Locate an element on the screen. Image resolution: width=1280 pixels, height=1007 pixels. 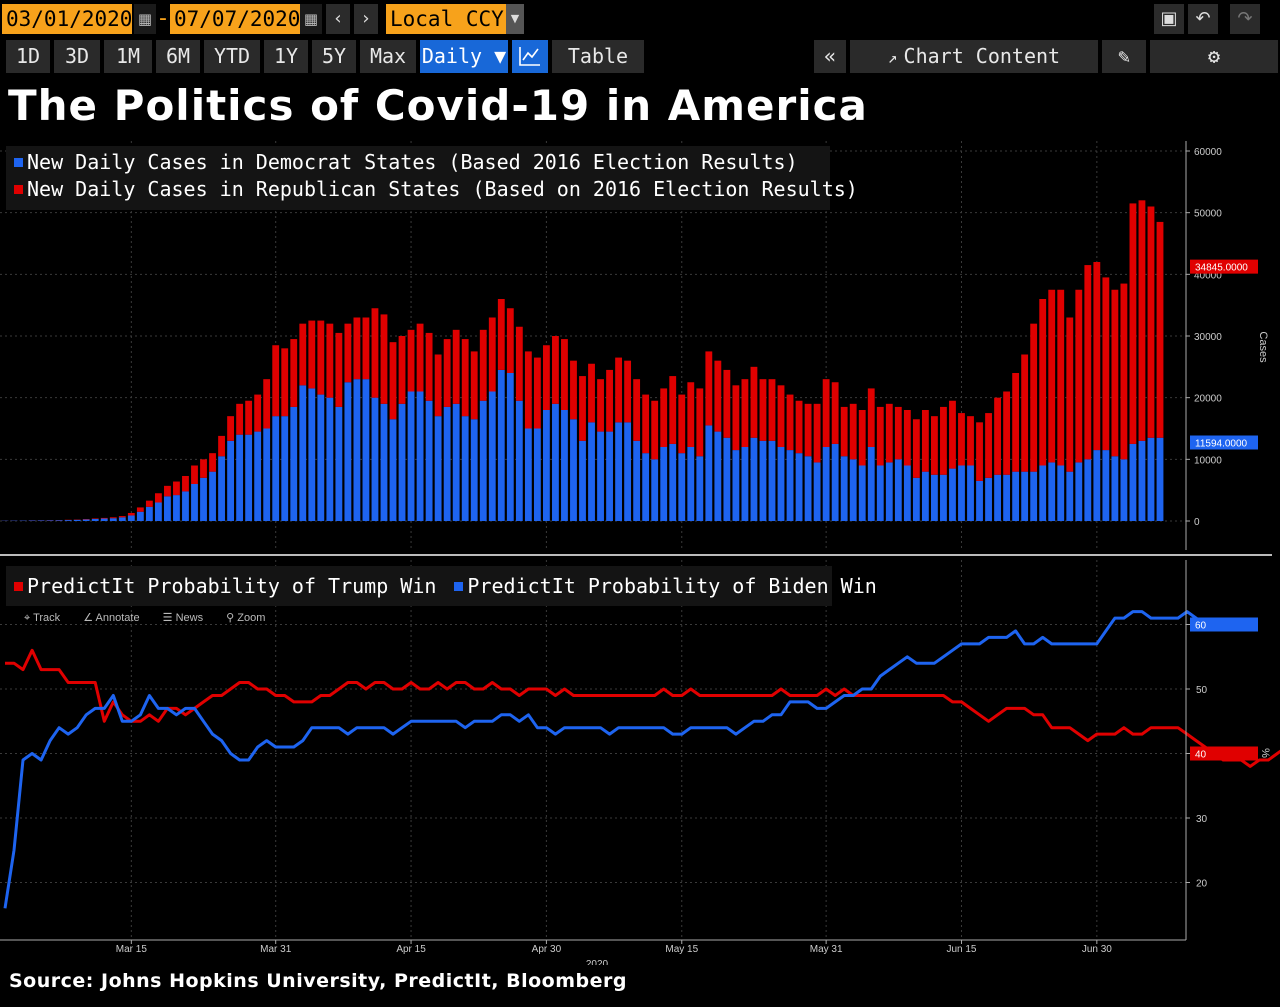
range-3d-button: 3D is located at coordinates (77, 56).